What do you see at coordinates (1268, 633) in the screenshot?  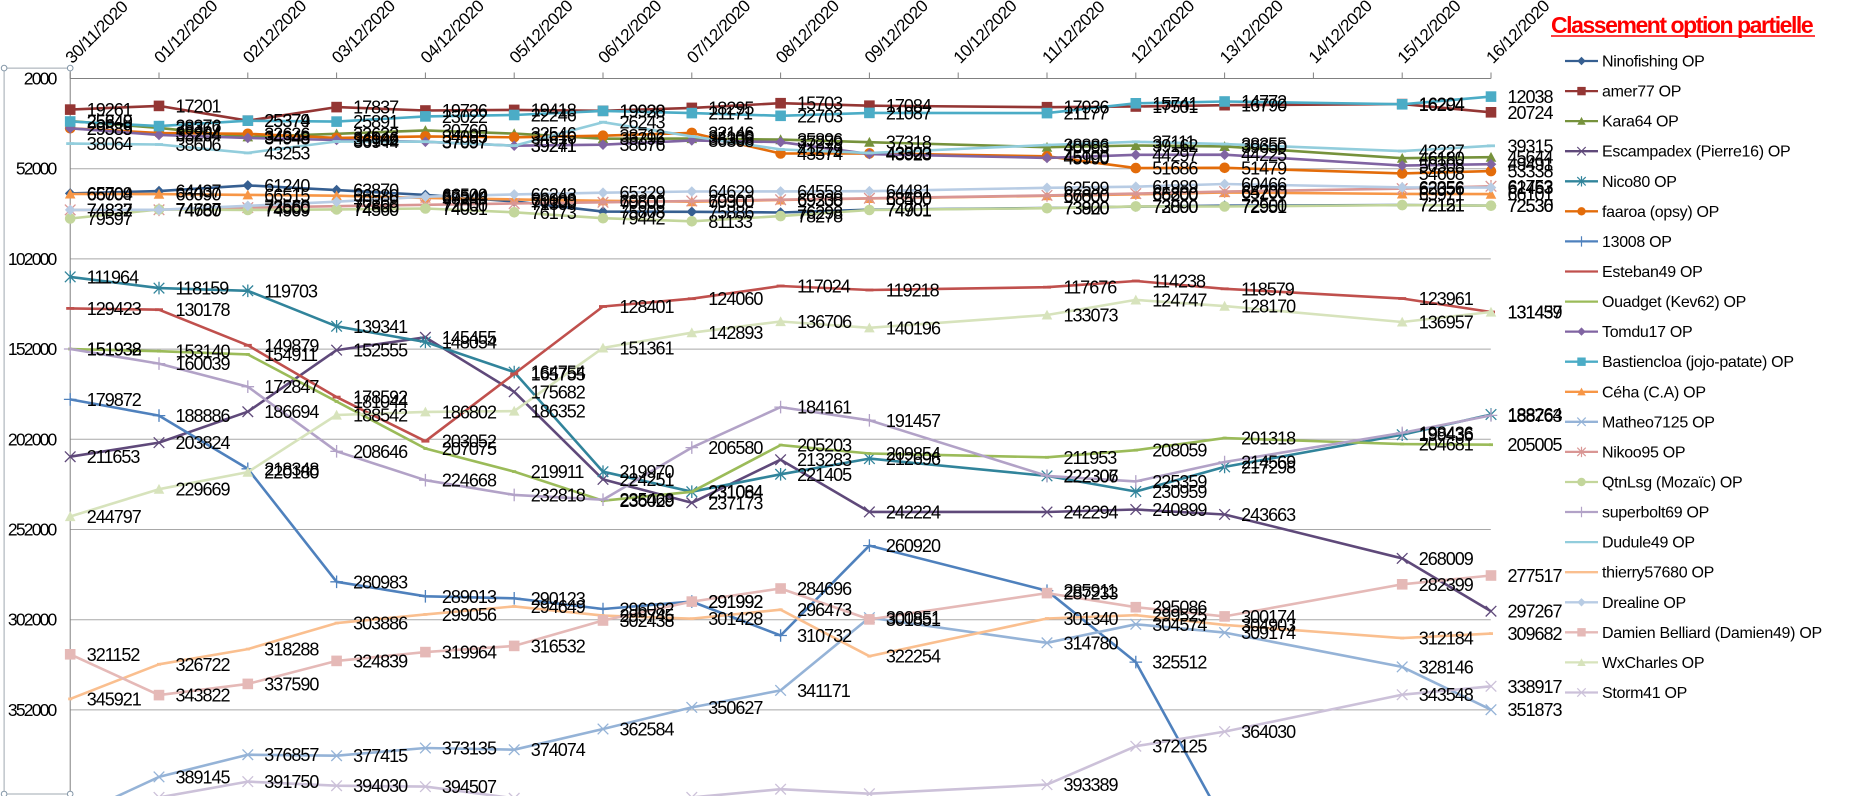 I see `svg-text: 309174` at bounding box center [1268, 633].